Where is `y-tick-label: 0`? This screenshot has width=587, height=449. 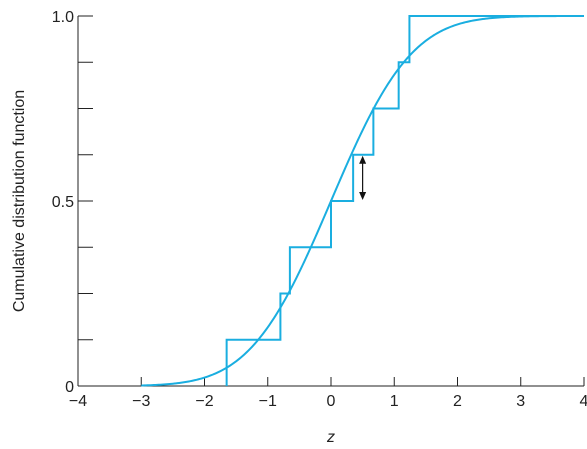 y-tick-label: 0 is located at coordinates (69, 387).